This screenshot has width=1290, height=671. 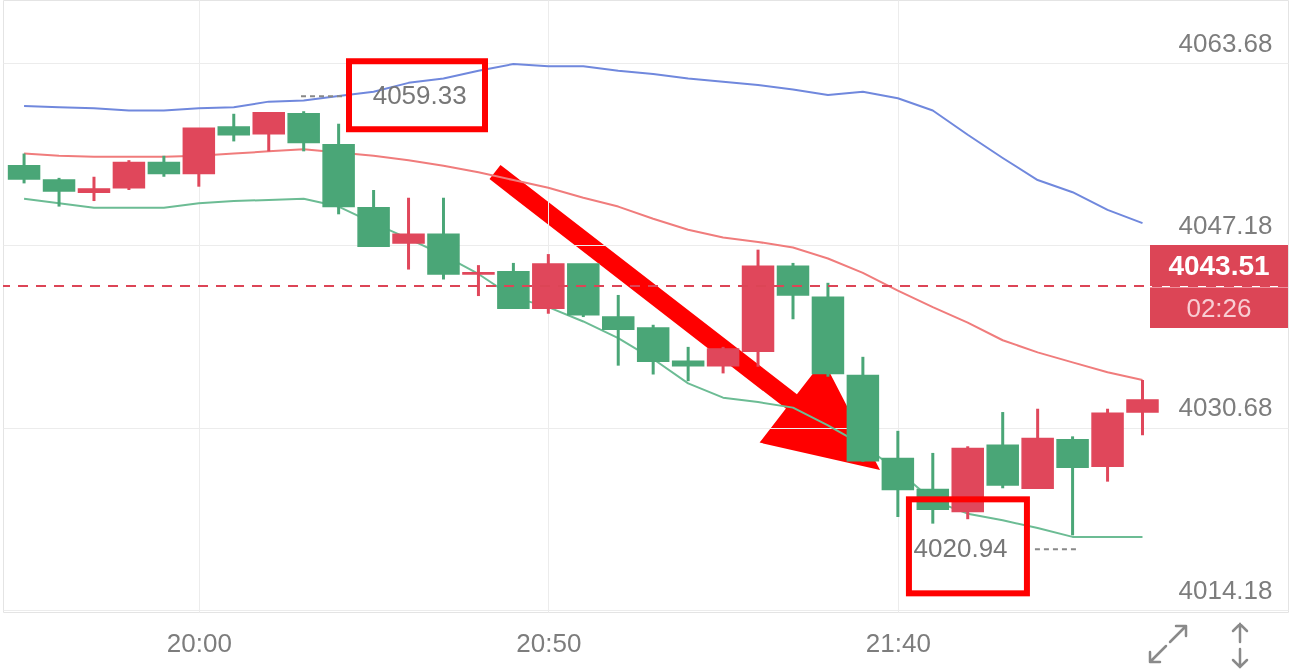 What do you see at coordinates (960, 548) in the screenshot?
I see `annotation: 4020.94` at bounding box center [960, 548].